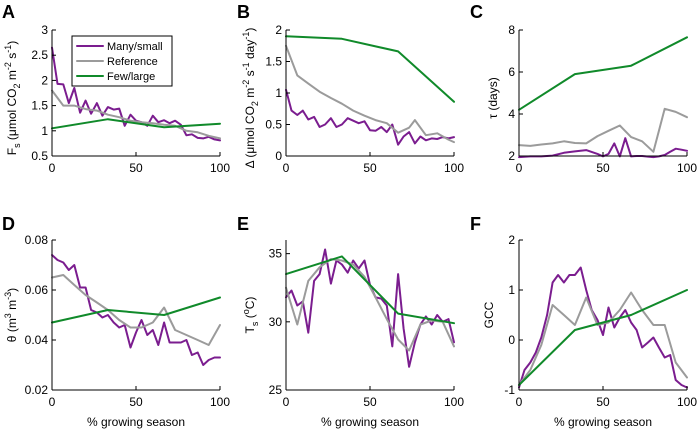 The image size is (699, 431). I want to click on series-few-large-f, so click(603, 337).